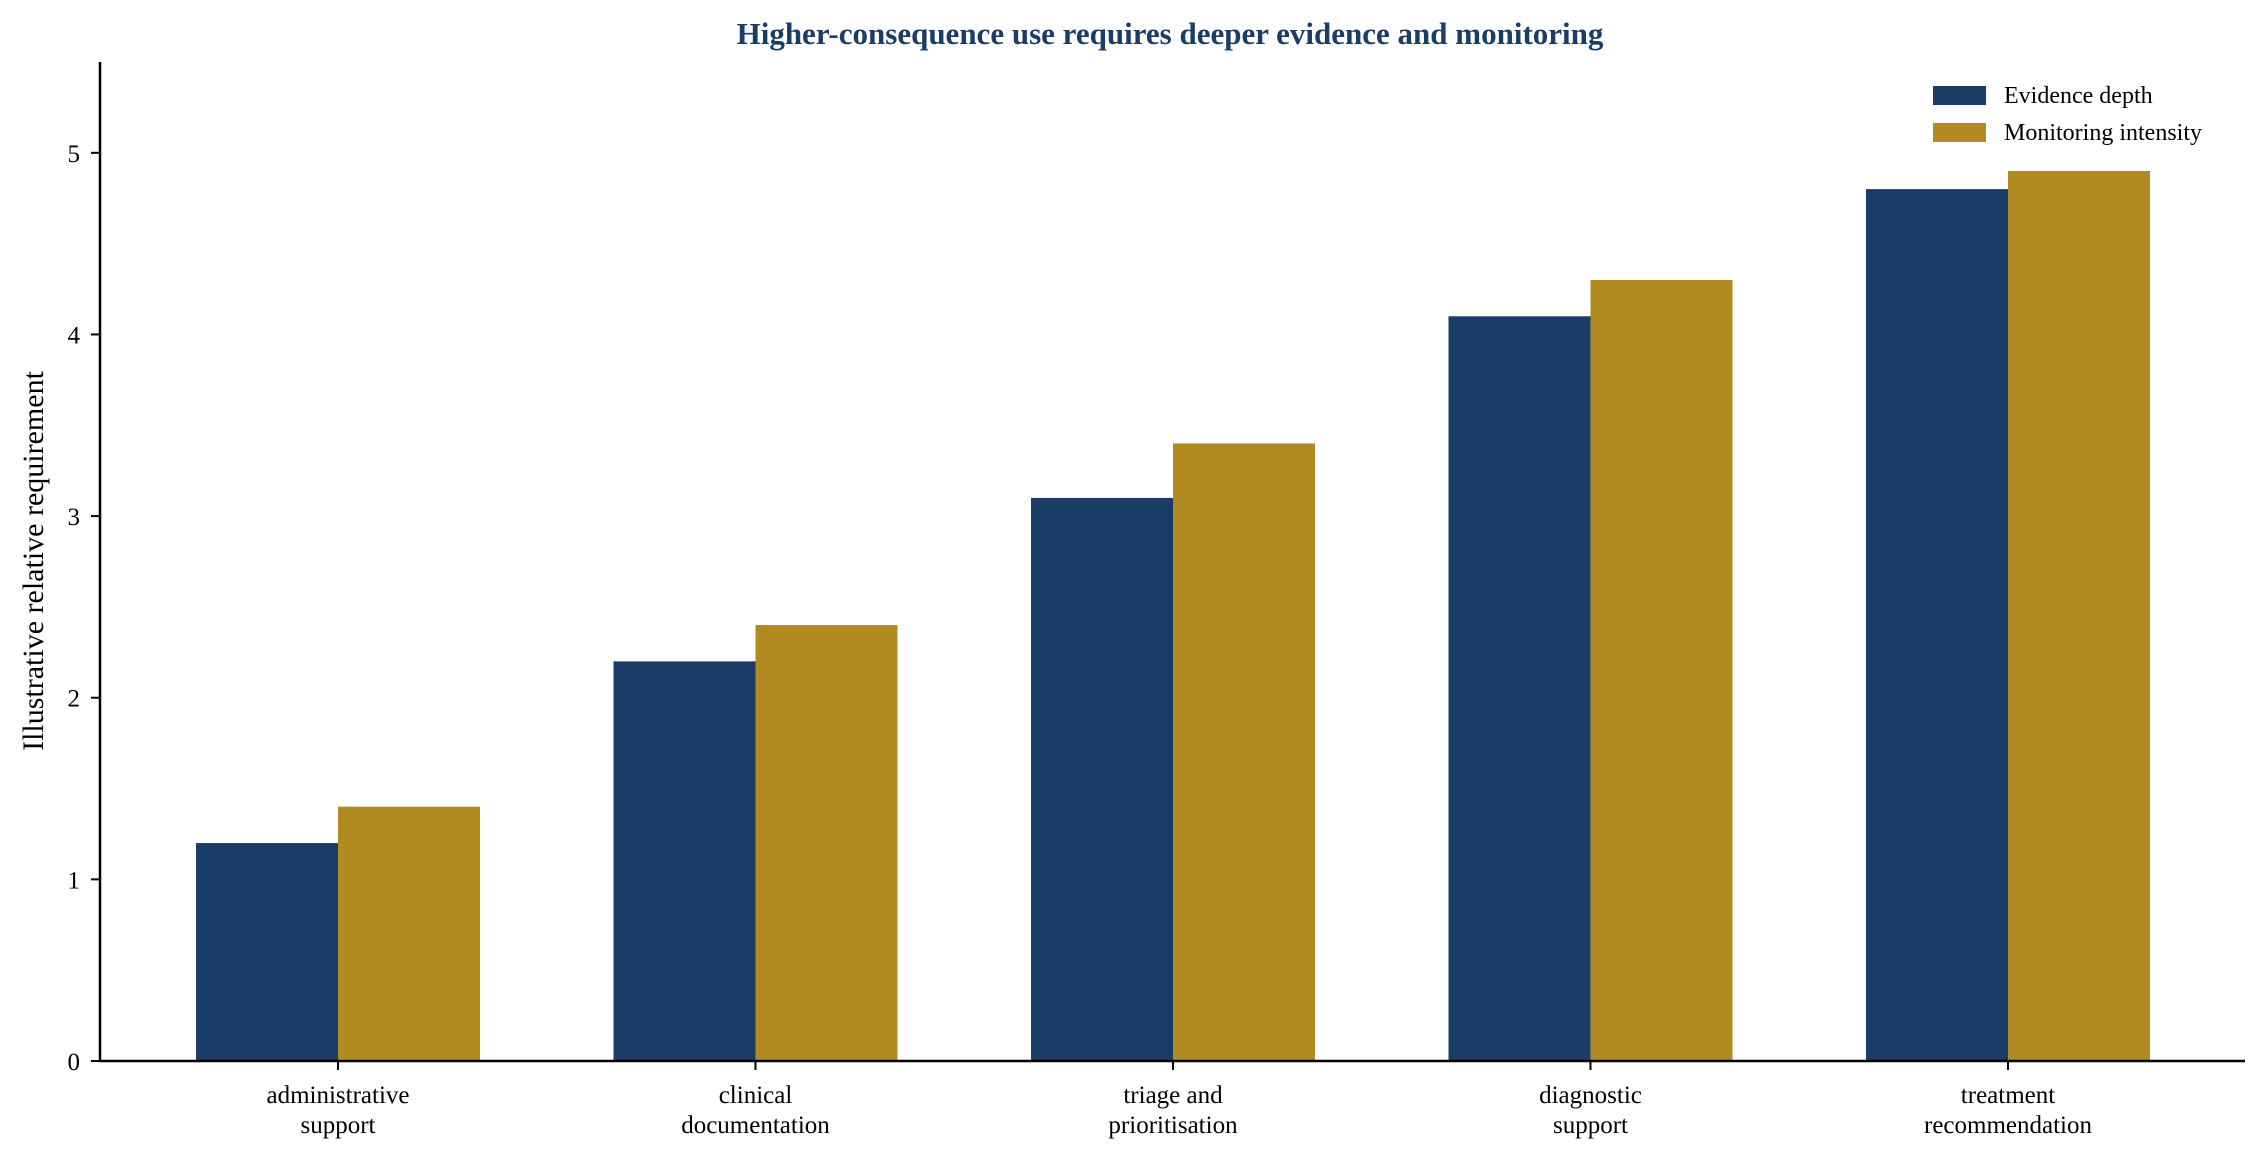  I want to click on x-tick-label: administrative support, so click(337, 1110).